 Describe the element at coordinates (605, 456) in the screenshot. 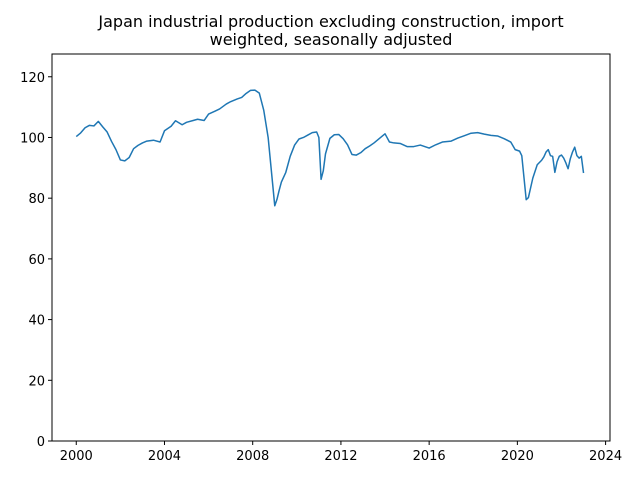

I see `x-tick-label: 2024` at that location.